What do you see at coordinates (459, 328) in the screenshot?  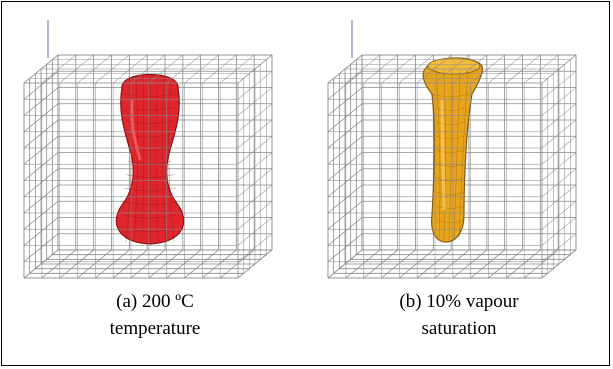 I see `caption-b-line2: saturation` at bounding box center [459, 328].